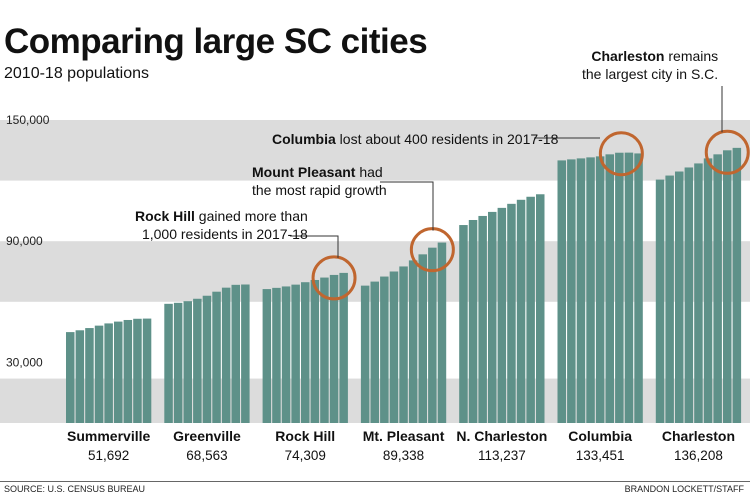 Image resolution: width=750 pixels, height=497 pixels. What do you see at coordinates (77, 73) in the screenshot?
I see `chart-subtitle: 2010-18 populations` at bounding box center [77, 73].